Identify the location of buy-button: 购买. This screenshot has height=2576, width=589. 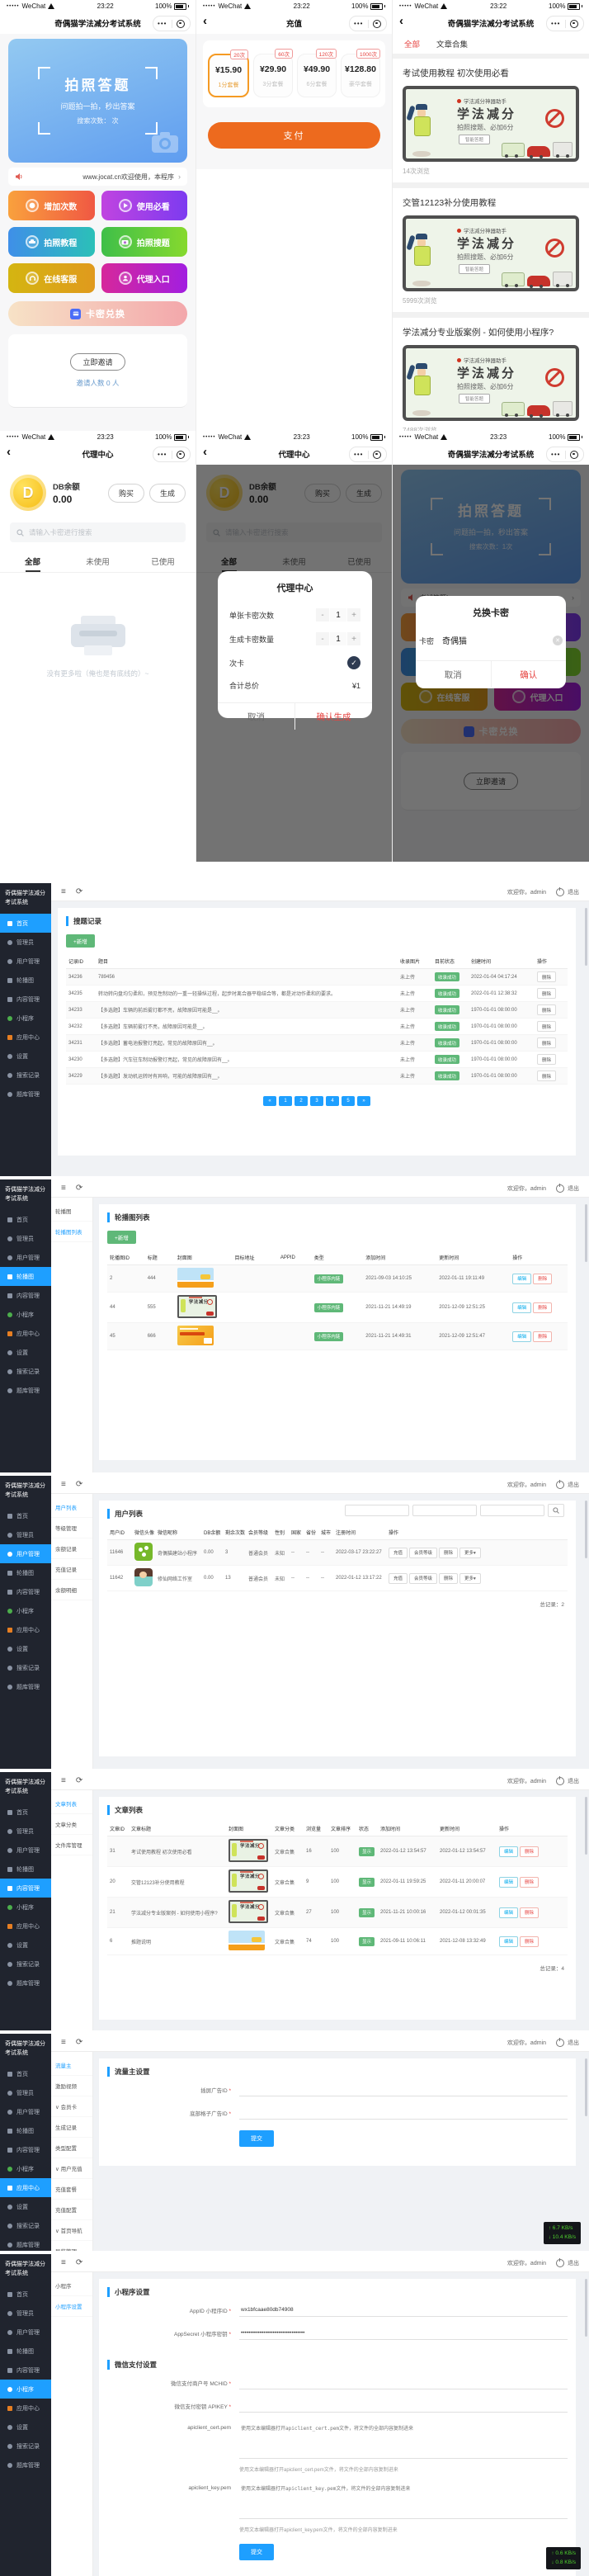
(125, 493).